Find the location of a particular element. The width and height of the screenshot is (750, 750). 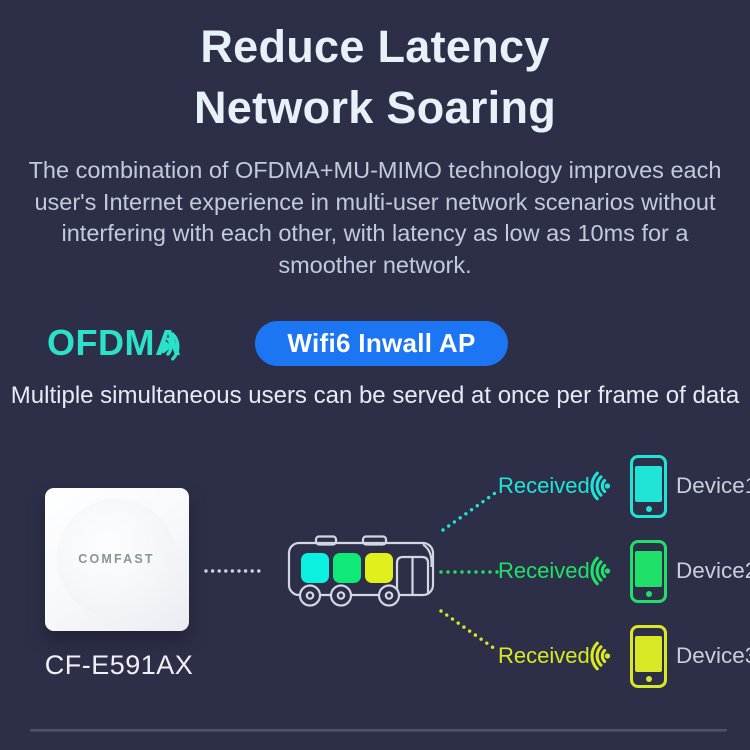

description-line: smoother network. is located at coordinates (375, 264).